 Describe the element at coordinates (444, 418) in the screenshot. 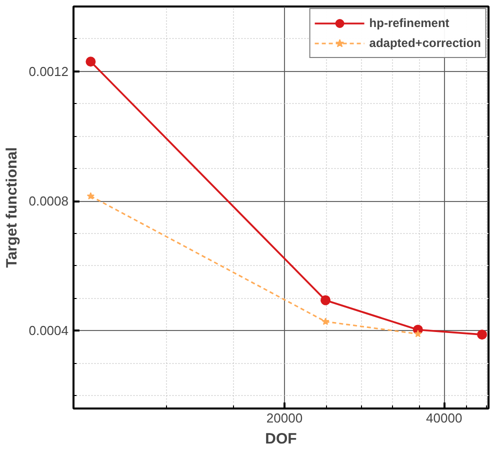

I see `x-tick-label: 40000` at that location.